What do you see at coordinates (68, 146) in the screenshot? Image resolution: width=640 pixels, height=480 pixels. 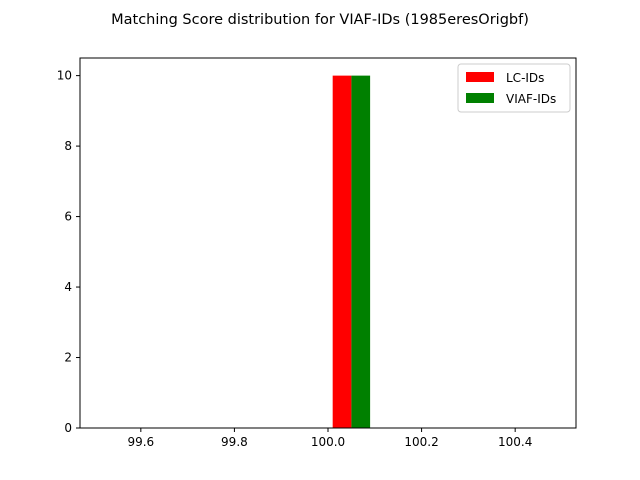 I see `y-tick-label: 8` at bounding box center [68, 146].